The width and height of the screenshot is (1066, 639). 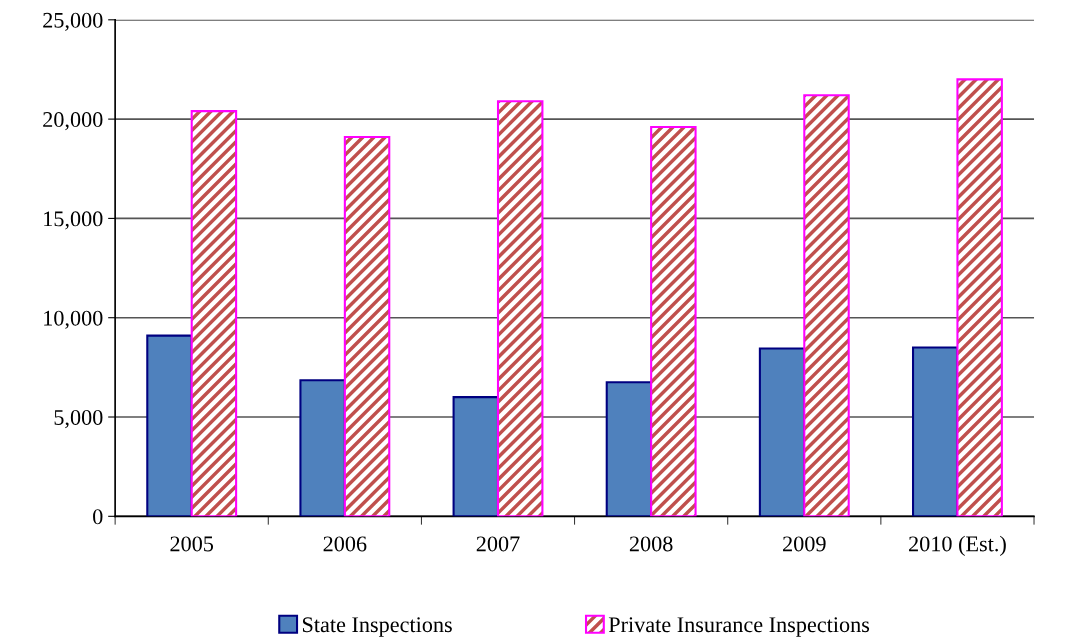 What do you see at coordinates (739, 627) in the screenshot?
I see `legend-label: Private Insurance Inspections` at bounding box center [739, 627].